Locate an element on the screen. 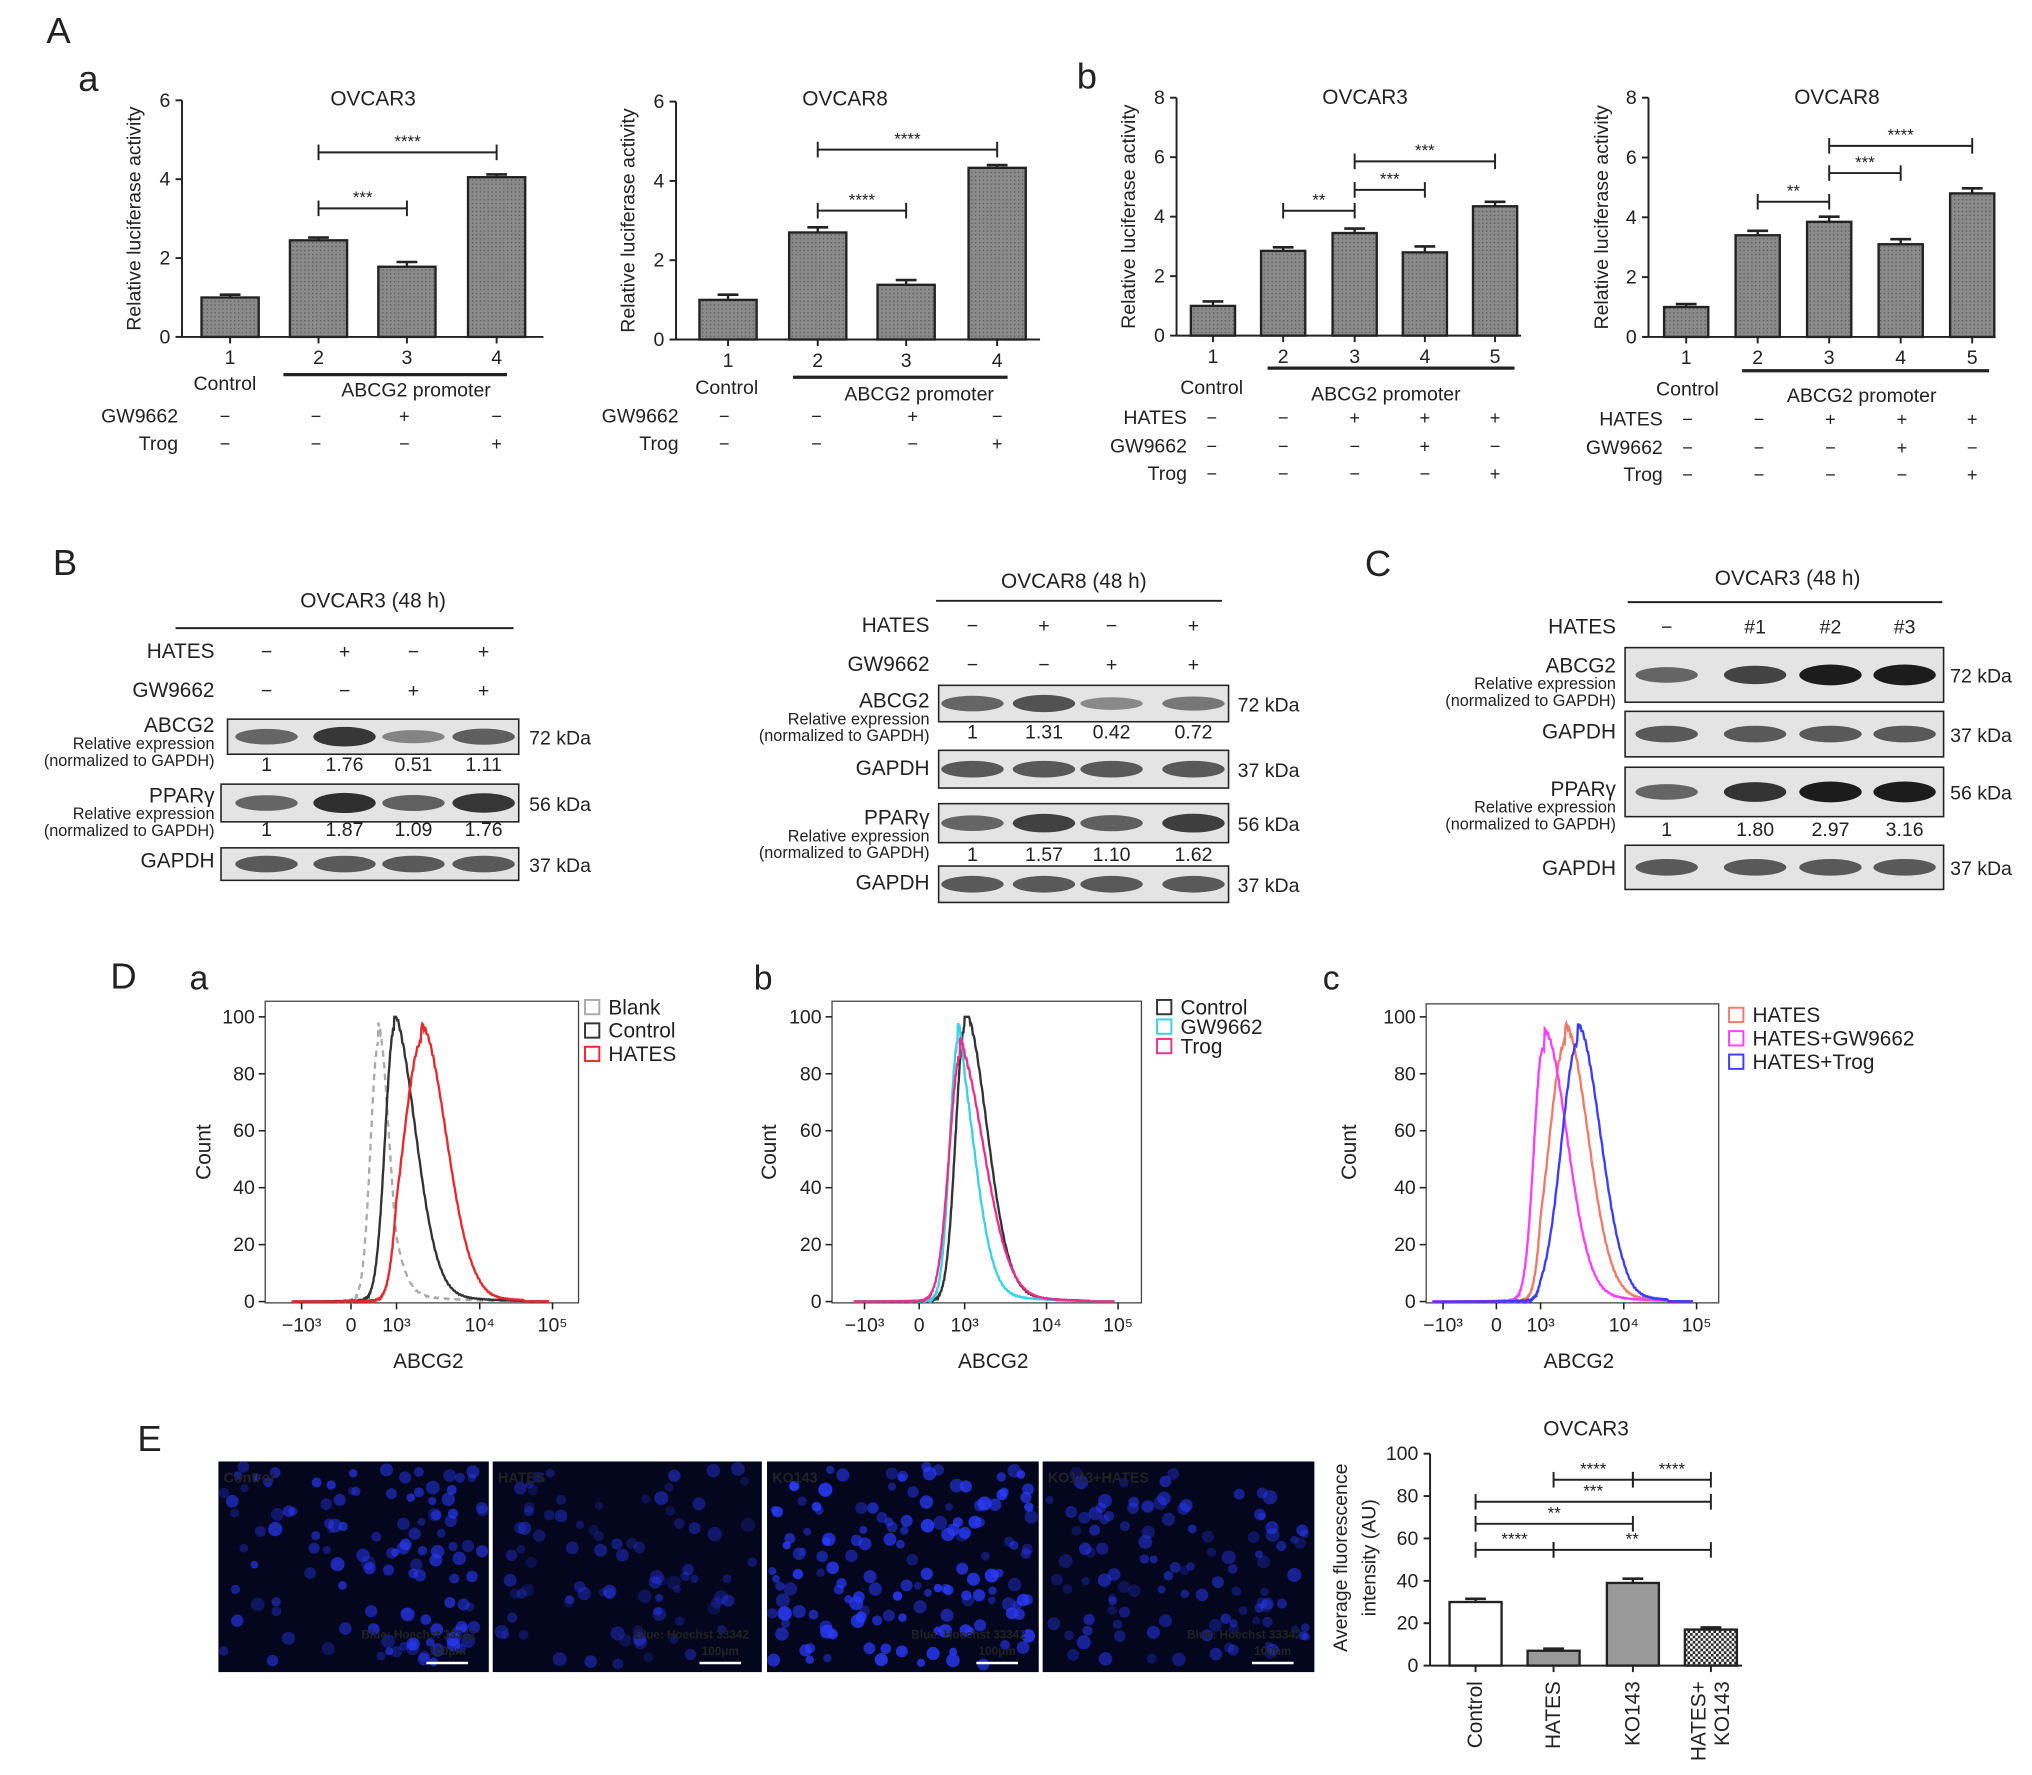 This screenshot has width=2032, height=1775. treatment-label: Trog is located at coordinates (1167, 474).